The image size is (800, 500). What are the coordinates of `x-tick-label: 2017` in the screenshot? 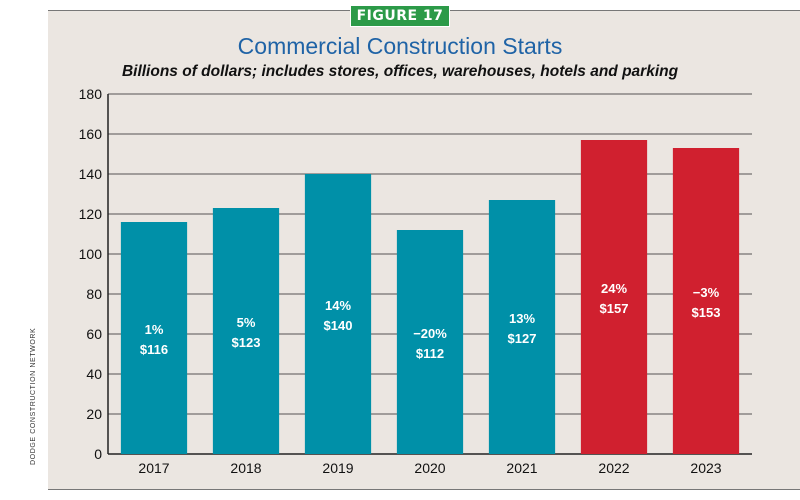 It's located at (153, 468).